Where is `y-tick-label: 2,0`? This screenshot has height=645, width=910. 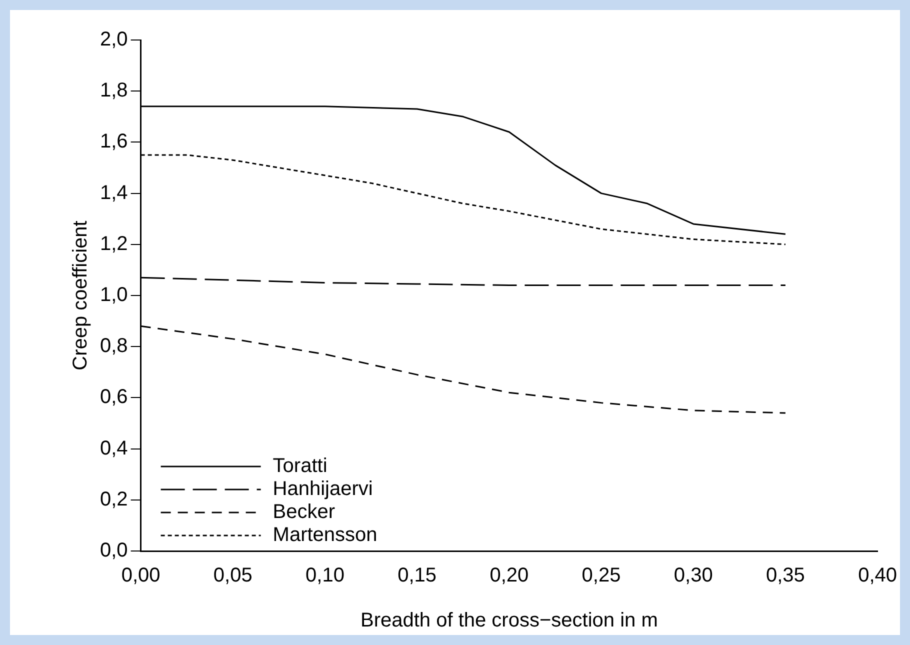 y-tick-label: 2,0 is located at coordinates (114, 39).